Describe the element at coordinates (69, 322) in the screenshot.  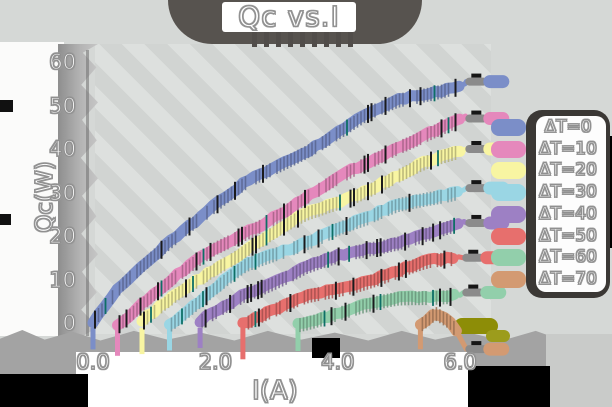
I see `y-tick-label: 0` at that location.